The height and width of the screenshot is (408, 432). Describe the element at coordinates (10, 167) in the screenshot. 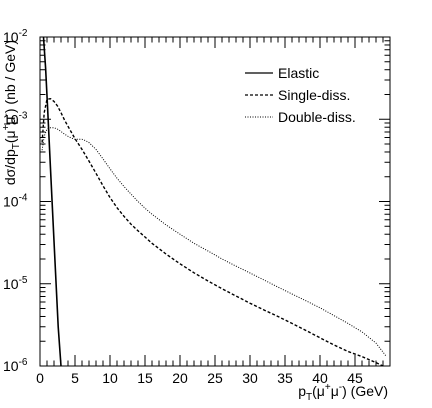

I see `y-axis-title-pre: dσ/dp` at that location.